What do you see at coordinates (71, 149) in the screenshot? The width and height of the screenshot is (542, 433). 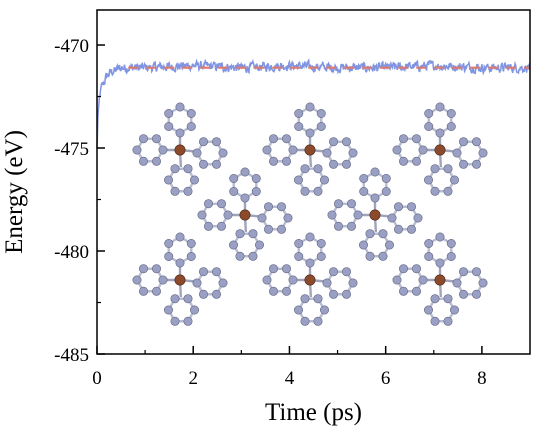 I see `y-tick-label: -475` at bounding box center [71, 149].